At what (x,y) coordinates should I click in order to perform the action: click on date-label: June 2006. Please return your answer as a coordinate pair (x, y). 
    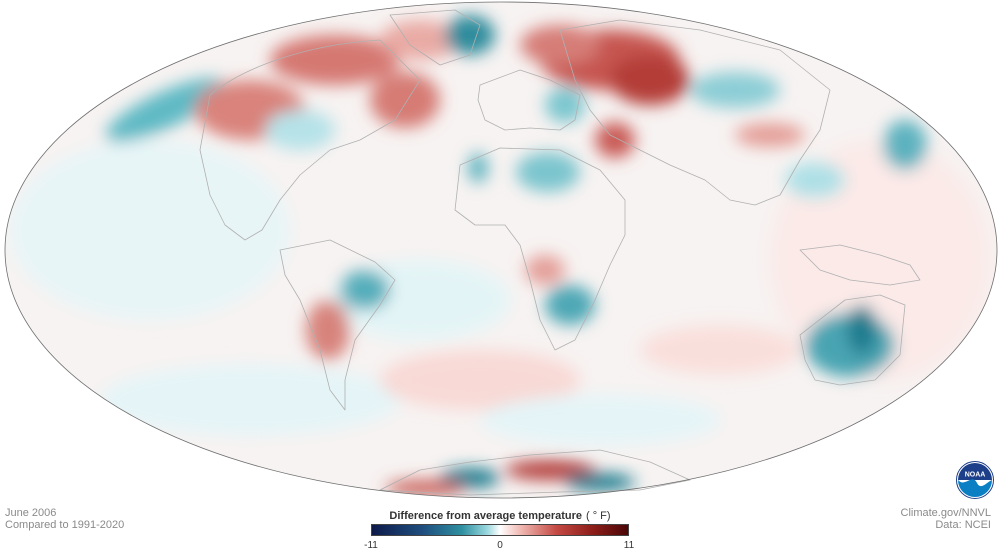
    Looking at the image, I should click on (31, 513).